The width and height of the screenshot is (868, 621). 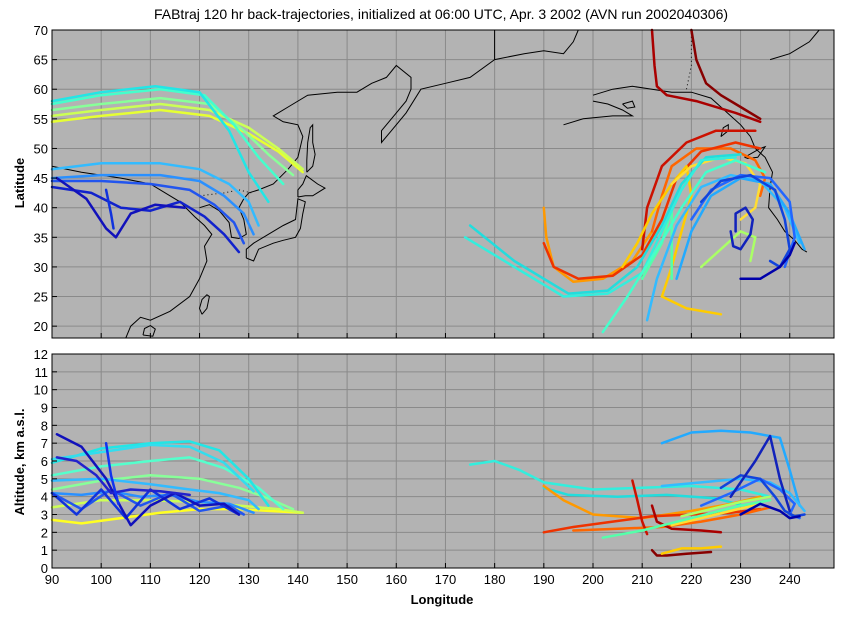 What do you see at coordinates (442, 599) in the screenshot?
I see `x-axis-label: Longitude` at bounding box center [442, 599].